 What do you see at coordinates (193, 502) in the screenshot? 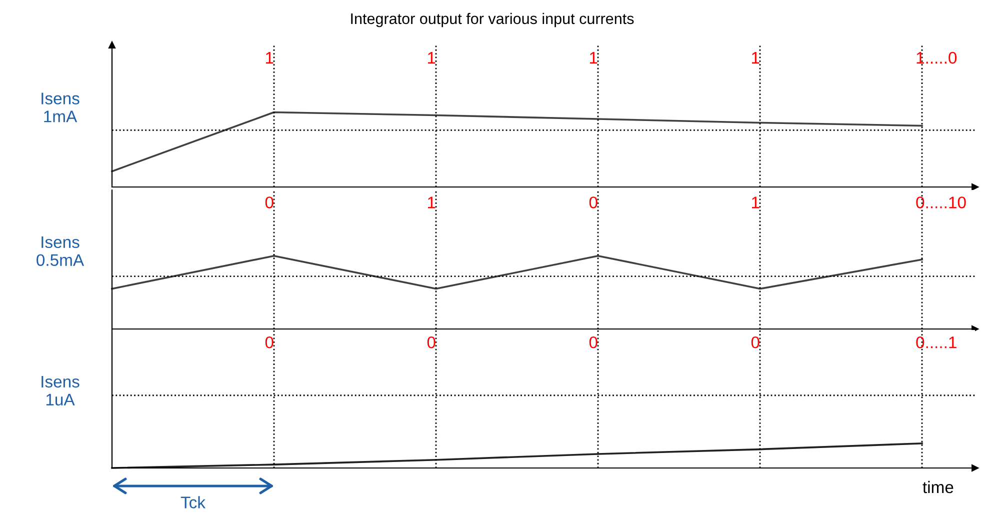
I see `text: Tck` at bounding box center [193, 502].